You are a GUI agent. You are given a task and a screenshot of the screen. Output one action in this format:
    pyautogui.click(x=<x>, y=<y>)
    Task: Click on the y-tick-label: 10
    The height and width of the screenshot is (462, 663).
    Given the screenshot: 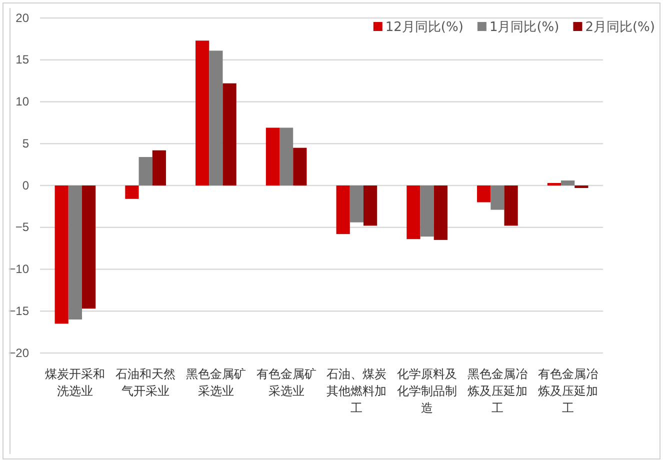 What is the action you would take?
    pyautogui.click(x=23, y=101)
    